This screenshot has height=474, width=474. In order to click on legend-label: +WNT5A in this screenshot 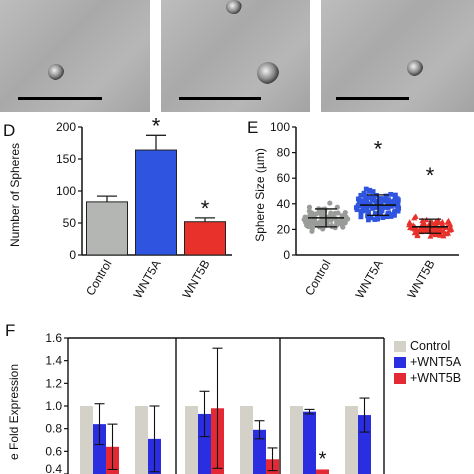, I will do `click(436, 362)`.